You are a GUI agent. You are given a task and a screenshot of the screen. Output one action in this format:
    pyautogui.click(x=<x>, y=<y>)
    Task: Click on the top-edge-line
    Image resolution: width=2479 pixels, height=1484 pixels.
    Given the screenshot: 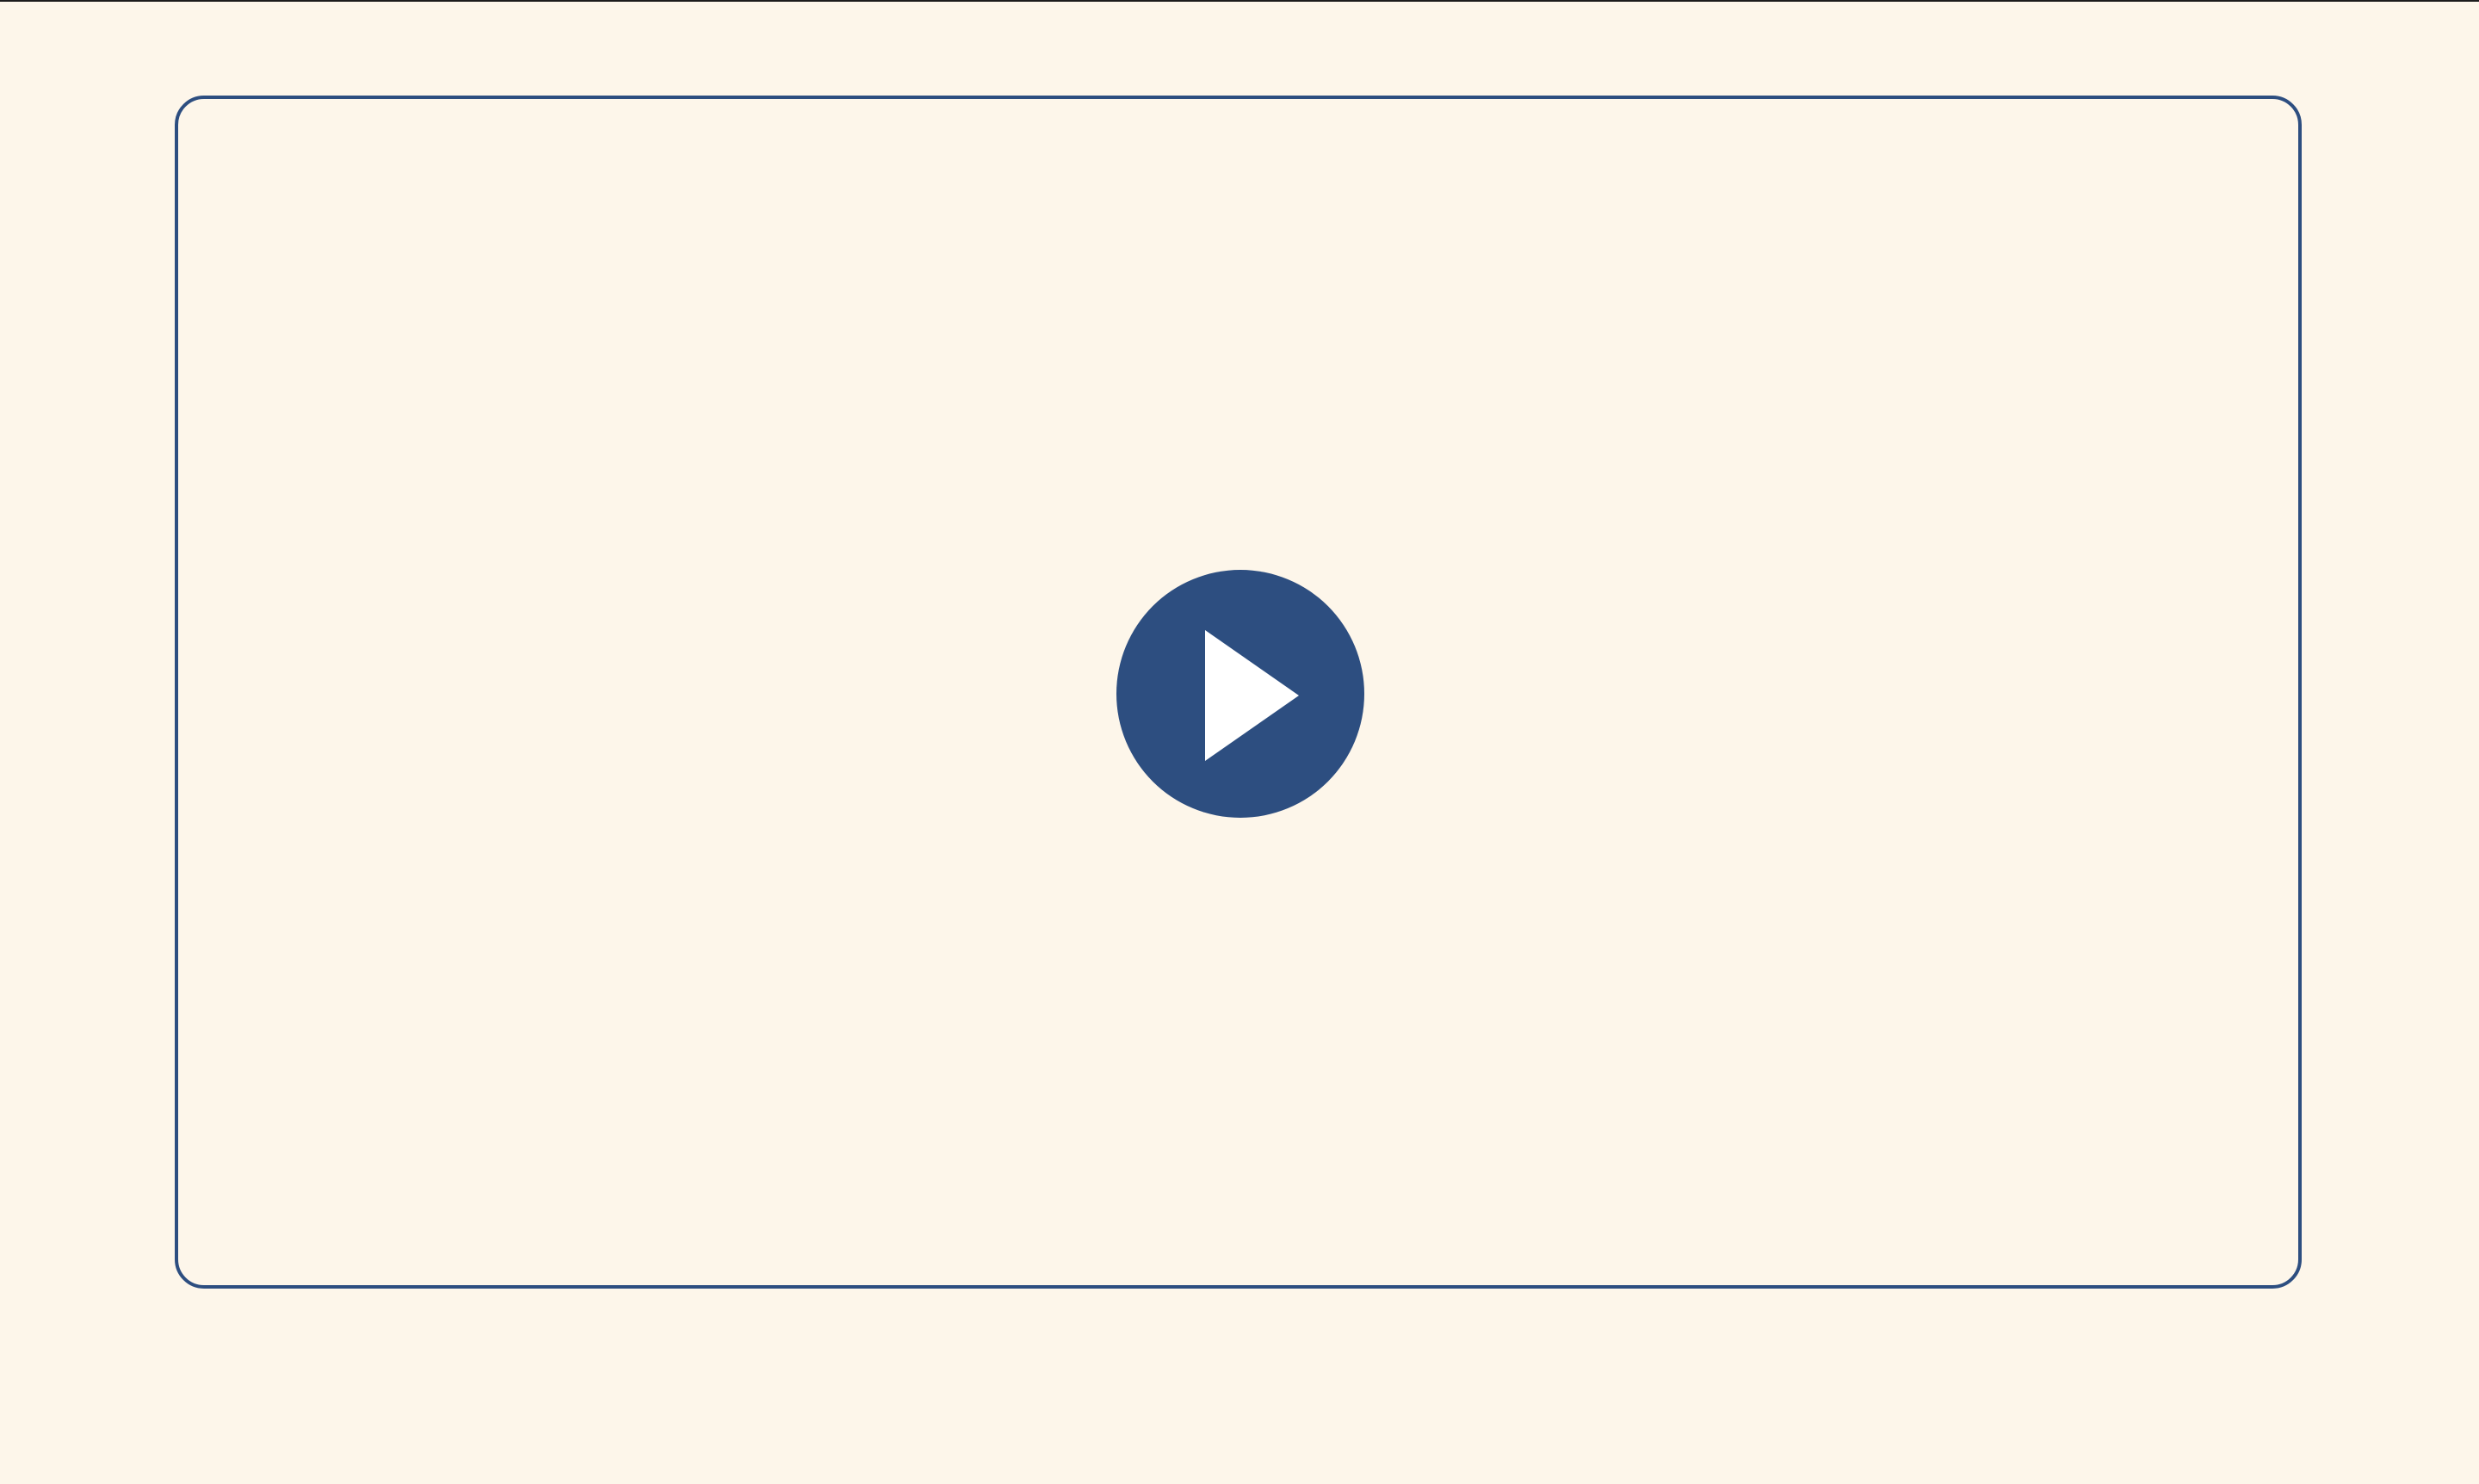 What is the action you would take?
    pyautogui.click(x=1239, y=1)
    